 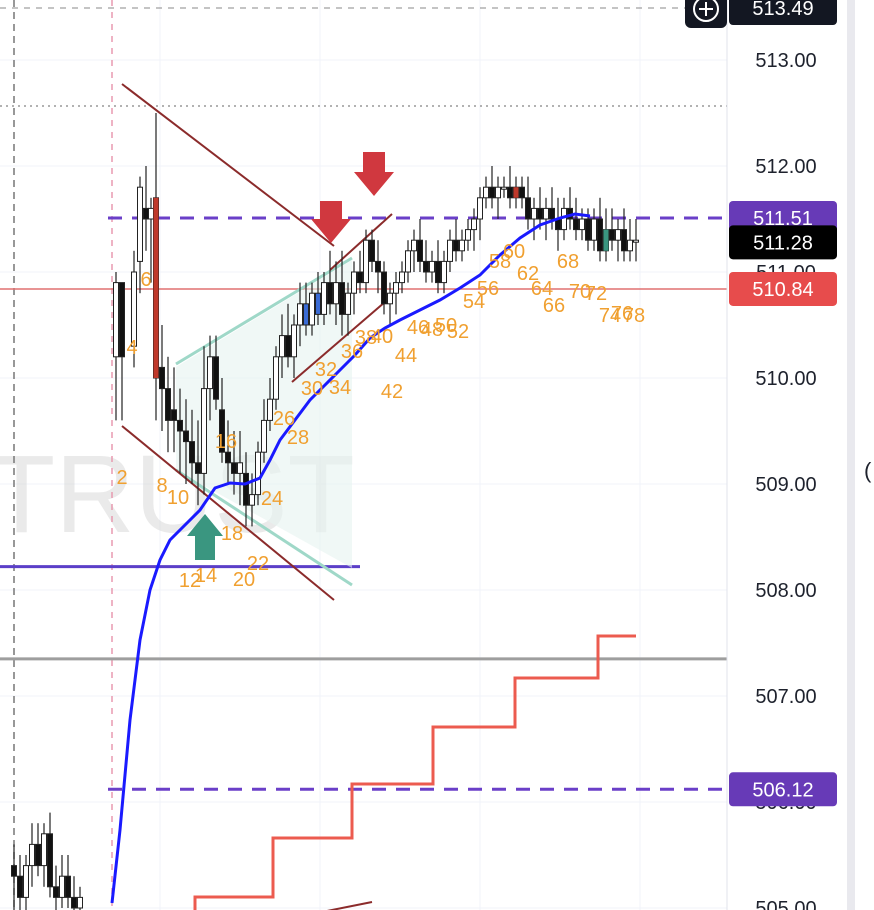 What do you see at coordinates (361, 242) in the screenshot?
I see `channel-upper-line` at bounding box center [361, 242].